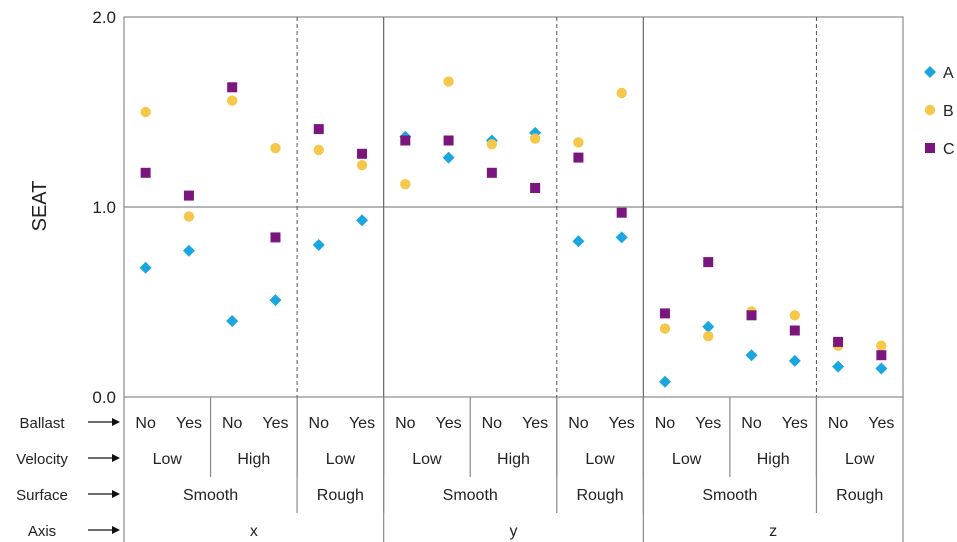 Image resolution: width=957 pixels, height=542 pixels. What do you see at coordinates (104, 397) in the screenshot?
I see `y-tick-label: 0.0` at bounding box center [104, 397].